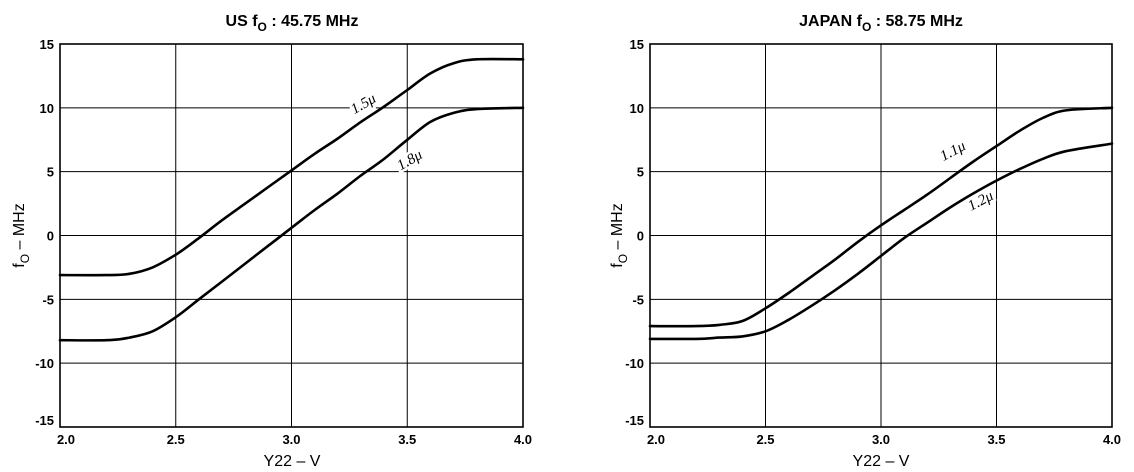 This screenshot has height=472, width=1134. What do you see at coordinates (980, 201) in the screenshot?
I see `series-label-1: 1.2μ` at bounding box center [980, 201].